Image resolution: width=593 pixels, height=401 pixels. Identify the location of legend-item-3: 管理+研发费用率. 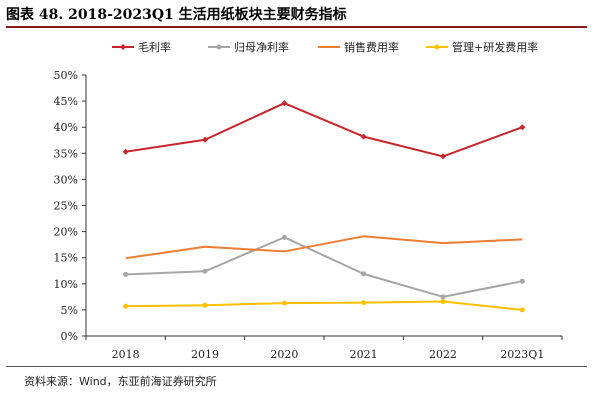
(482, 47).